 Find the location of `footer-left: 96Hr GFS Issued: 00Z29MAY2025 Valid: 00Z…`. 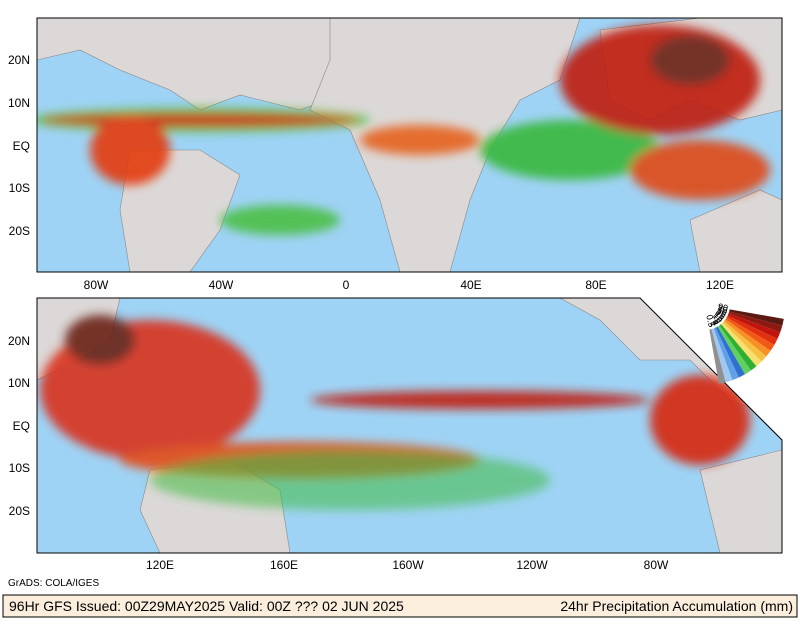

footer-left: 96Hr GFS Issued: 00Z29MAY2025 Valid: 00Z… is located at coordinates (206, 606).